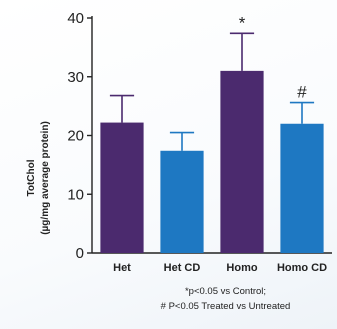 The width and height of the screenshot is (337, 329). What do you see at coordinates (182, 268) in the screenshot?
I see `x-category-label: Het CD` at bounding box center [182, 268].